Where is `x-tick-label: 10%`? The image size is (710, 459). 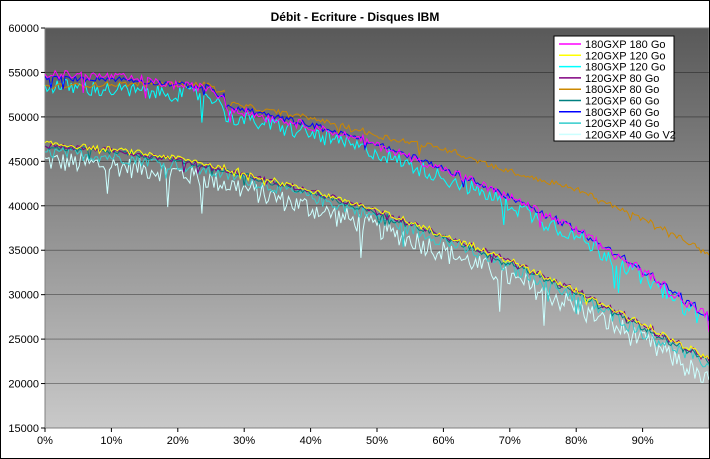 x-tick-label: 10% is located at coordinates (111, 441).